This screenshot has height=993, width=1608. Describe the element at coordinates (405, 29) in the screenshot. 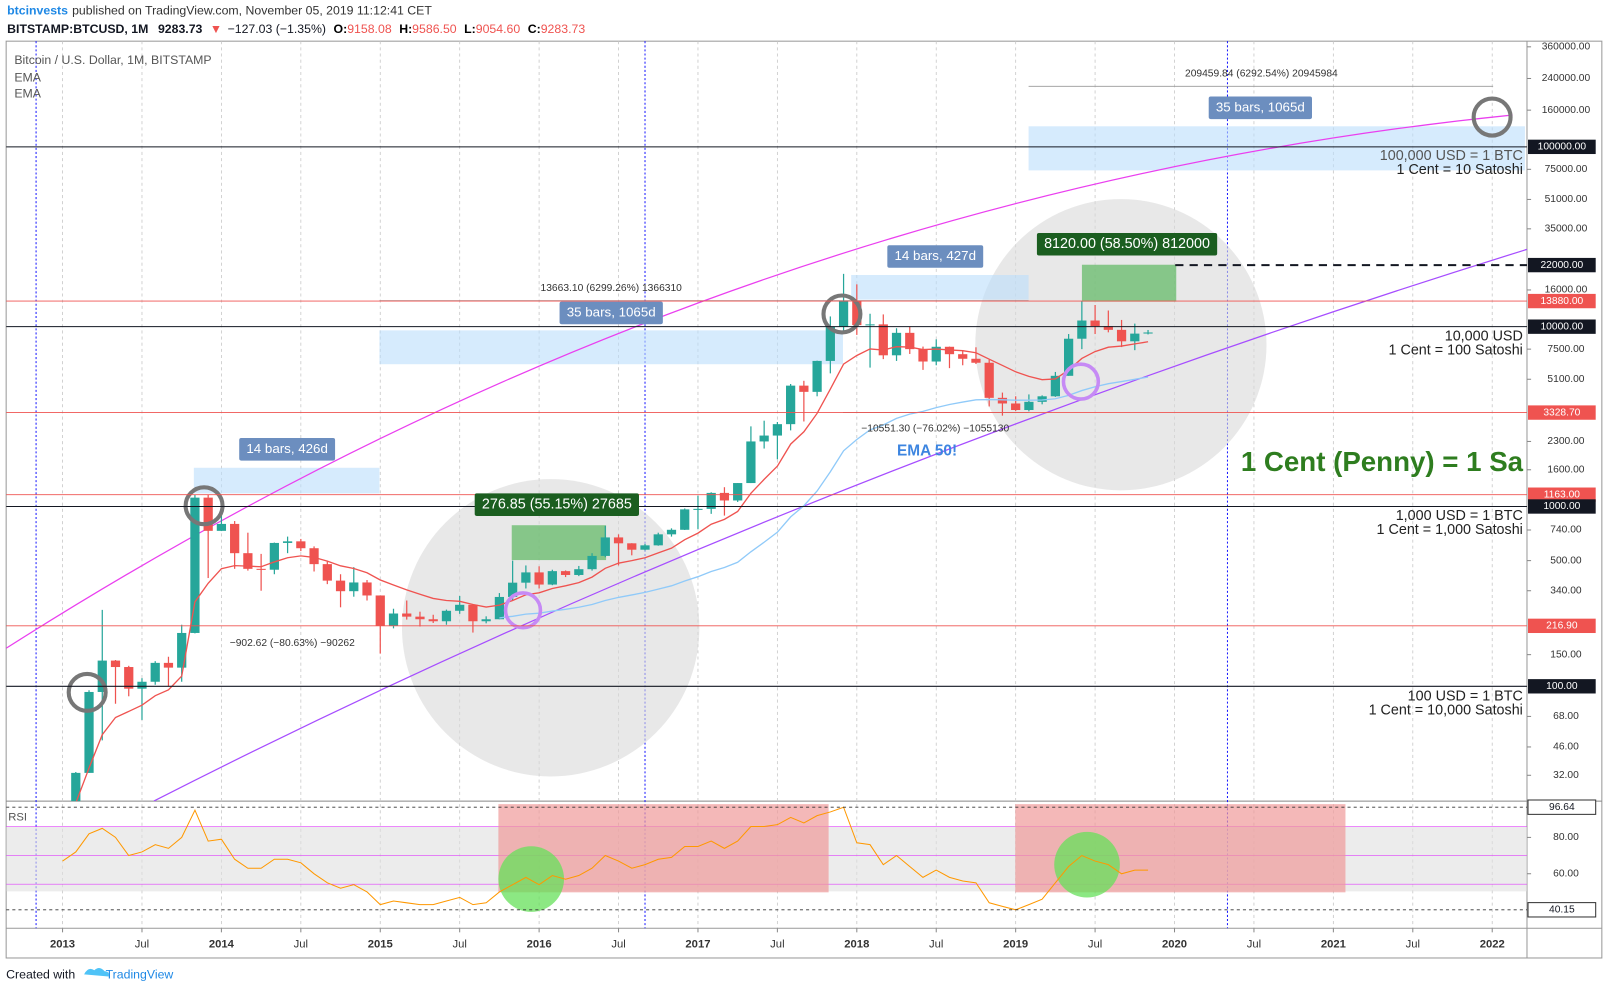

I see `ohlc-label: H:` at that location.